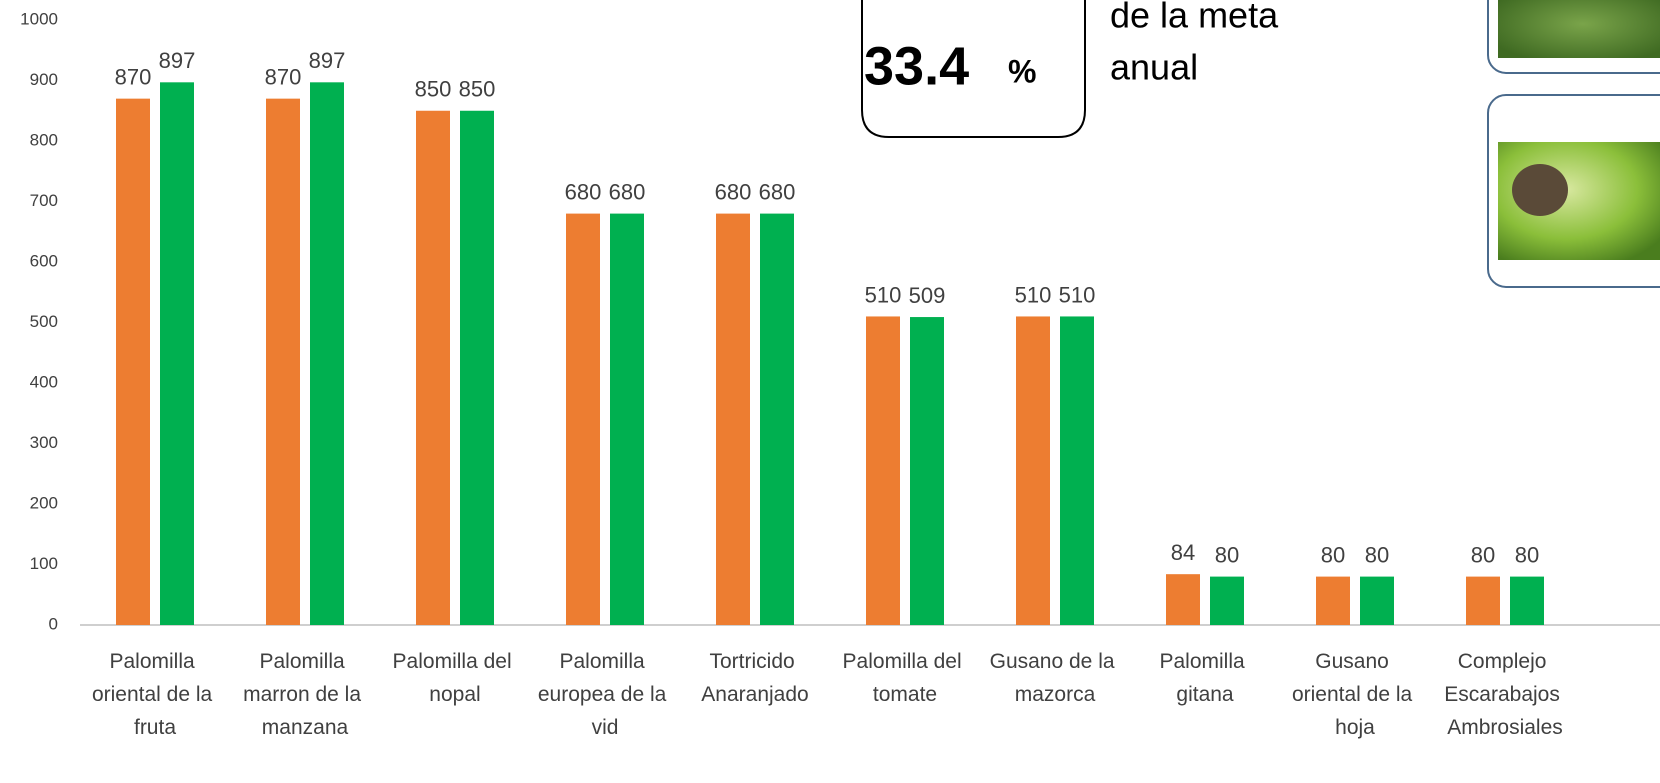  What do you see at coordinates (44, 260) in the screenshot?
I see `y-tick-label: 600` at bounding box center [44, 260].